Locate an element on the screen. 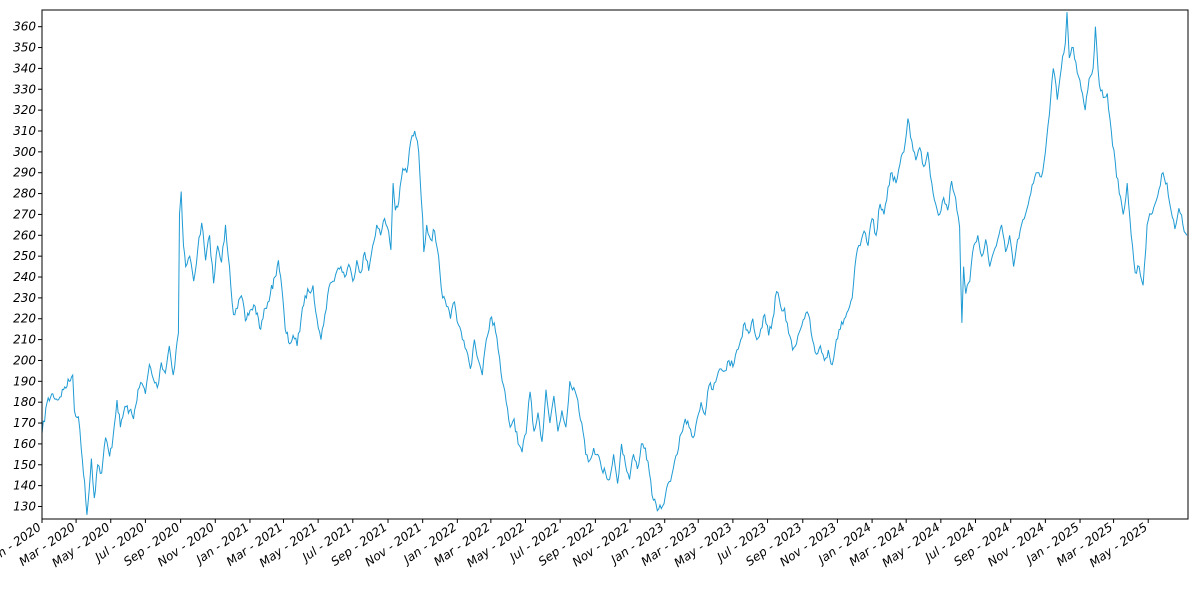 Image resolution: width=1200 pixels, height=600 pixels. y-tick-label: 210 is located at coordinates (24, 340).